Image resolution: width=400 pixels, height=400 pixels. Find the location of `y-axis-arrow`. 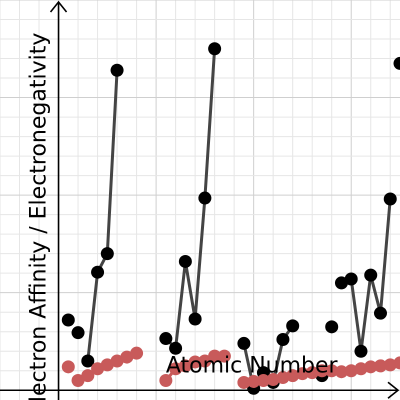

y-axis-arrow is located at coordinates (58, 6).